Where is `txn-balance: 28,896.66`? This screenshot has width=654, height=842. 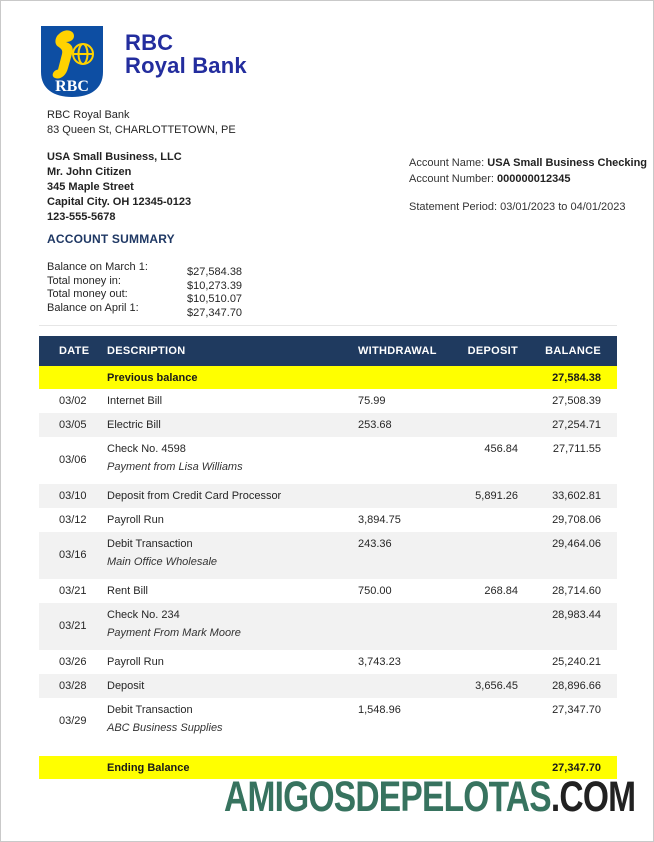
txn-balance: 28,896.66 is located at coordinates (571, 686).